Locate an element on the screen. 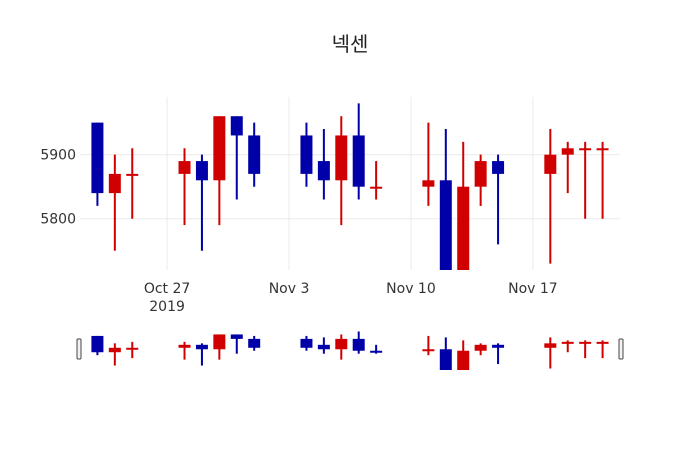 The width and height of the screenshot is (700, 450). y-axis-ticks: 5800 5900 is located at coordinates (58, 188).